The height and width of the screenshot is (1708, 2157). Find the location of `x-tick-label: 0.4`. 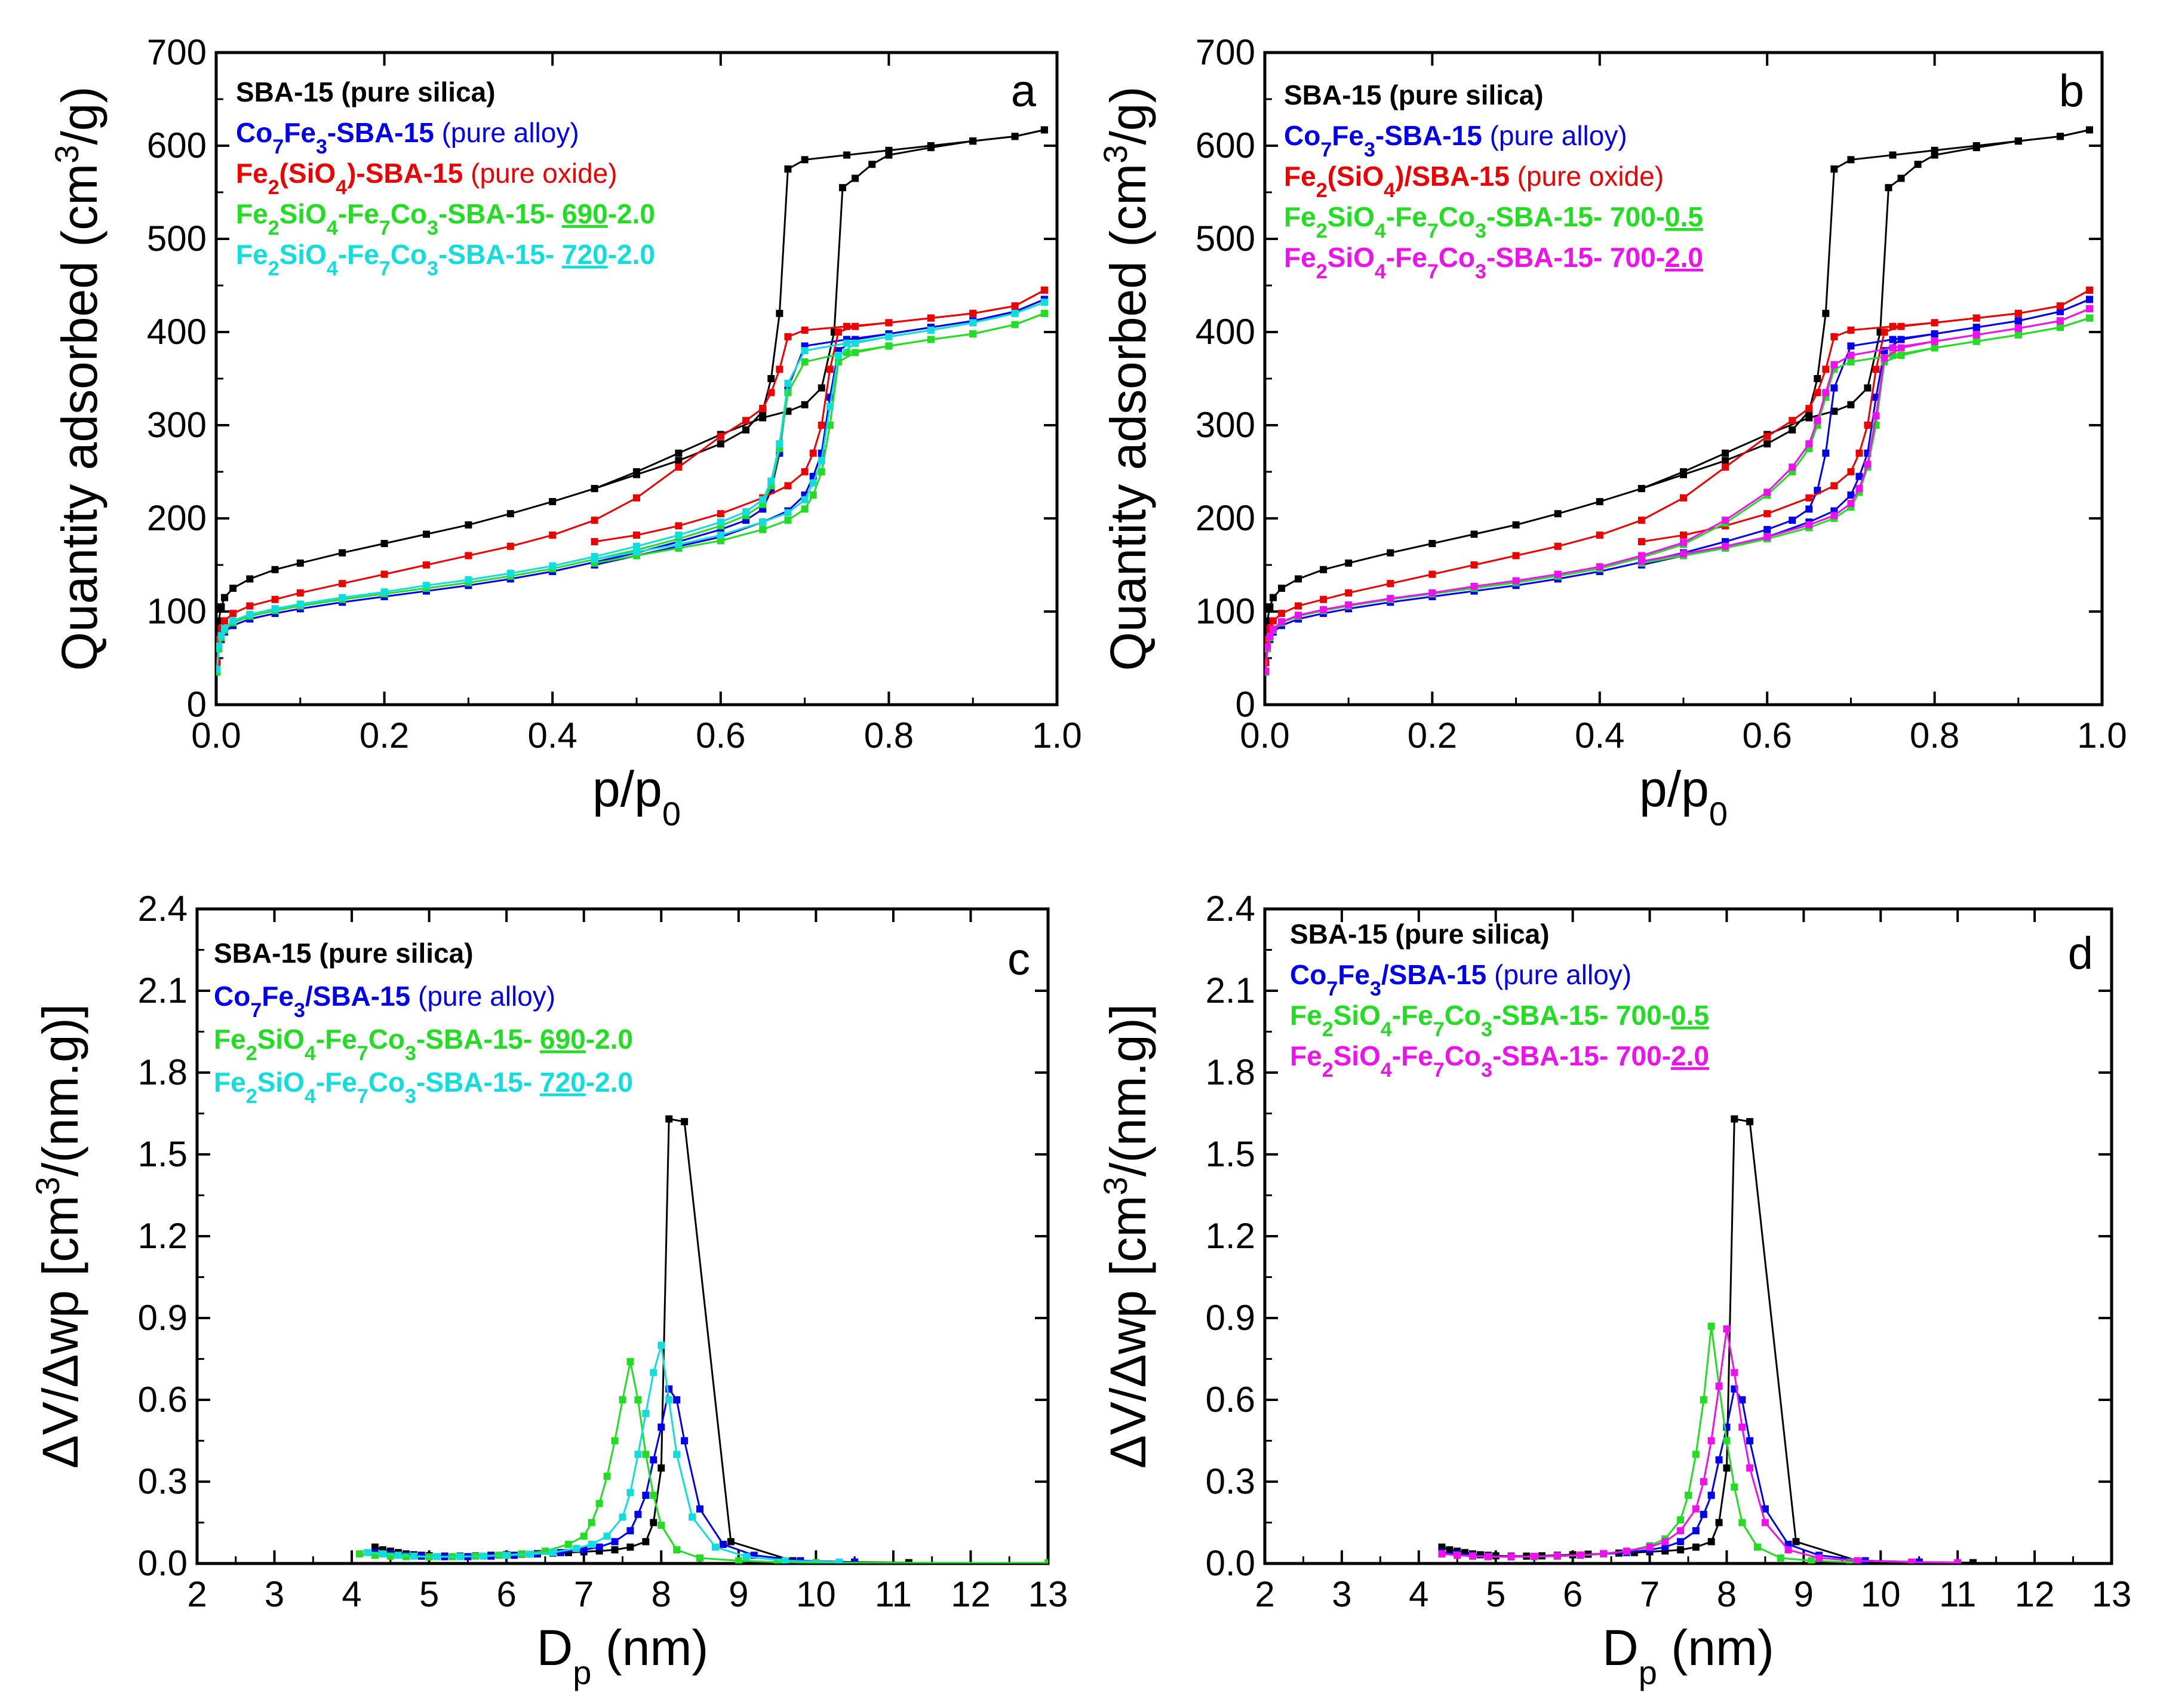

x-tick-label: 0.4 is located at coordinates (552, 735).